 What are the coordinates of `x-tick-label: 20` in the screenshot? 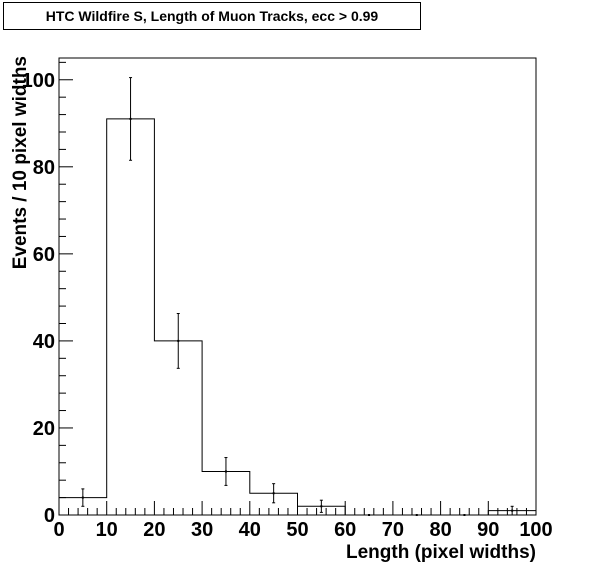 It's located at (154, 530).